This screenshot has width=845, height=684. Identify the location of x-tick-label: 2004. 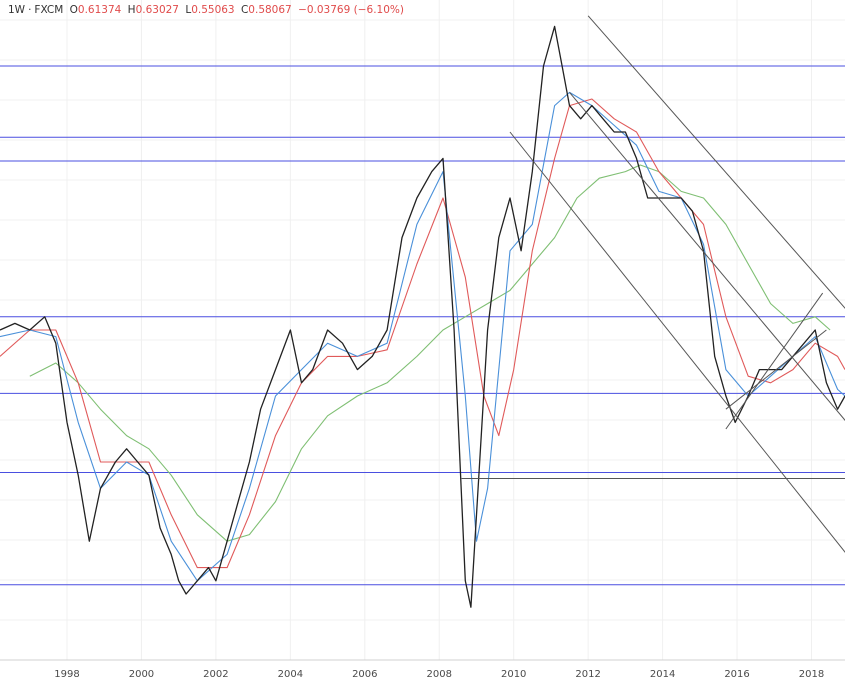
(290, 674).